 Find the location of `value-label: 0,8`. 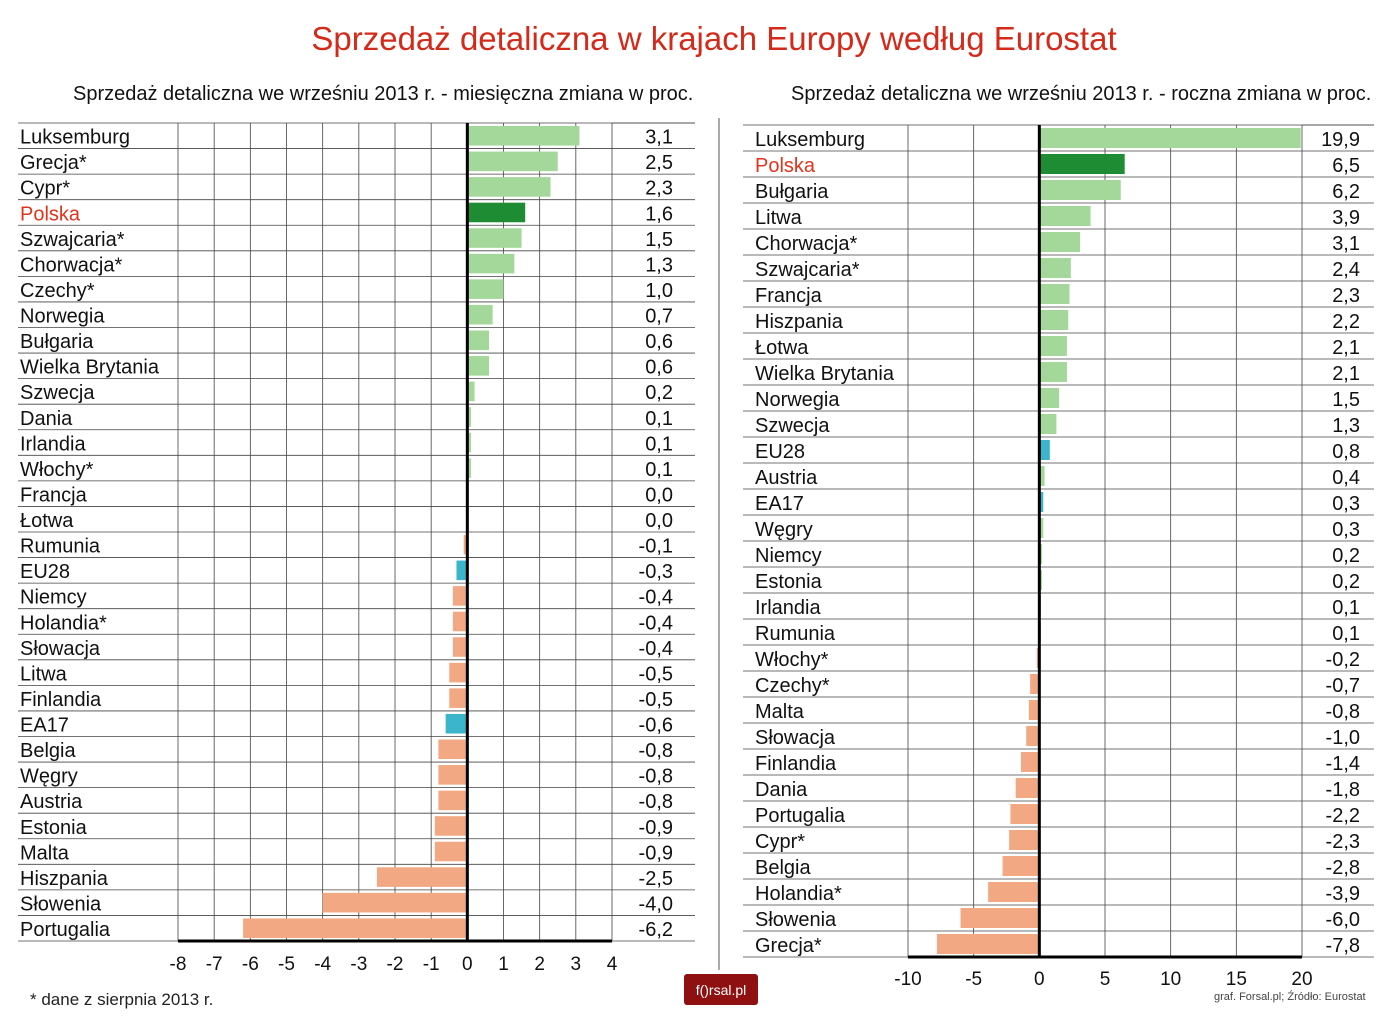

value-label: 0,8 is located at coordinates (1346, 452).